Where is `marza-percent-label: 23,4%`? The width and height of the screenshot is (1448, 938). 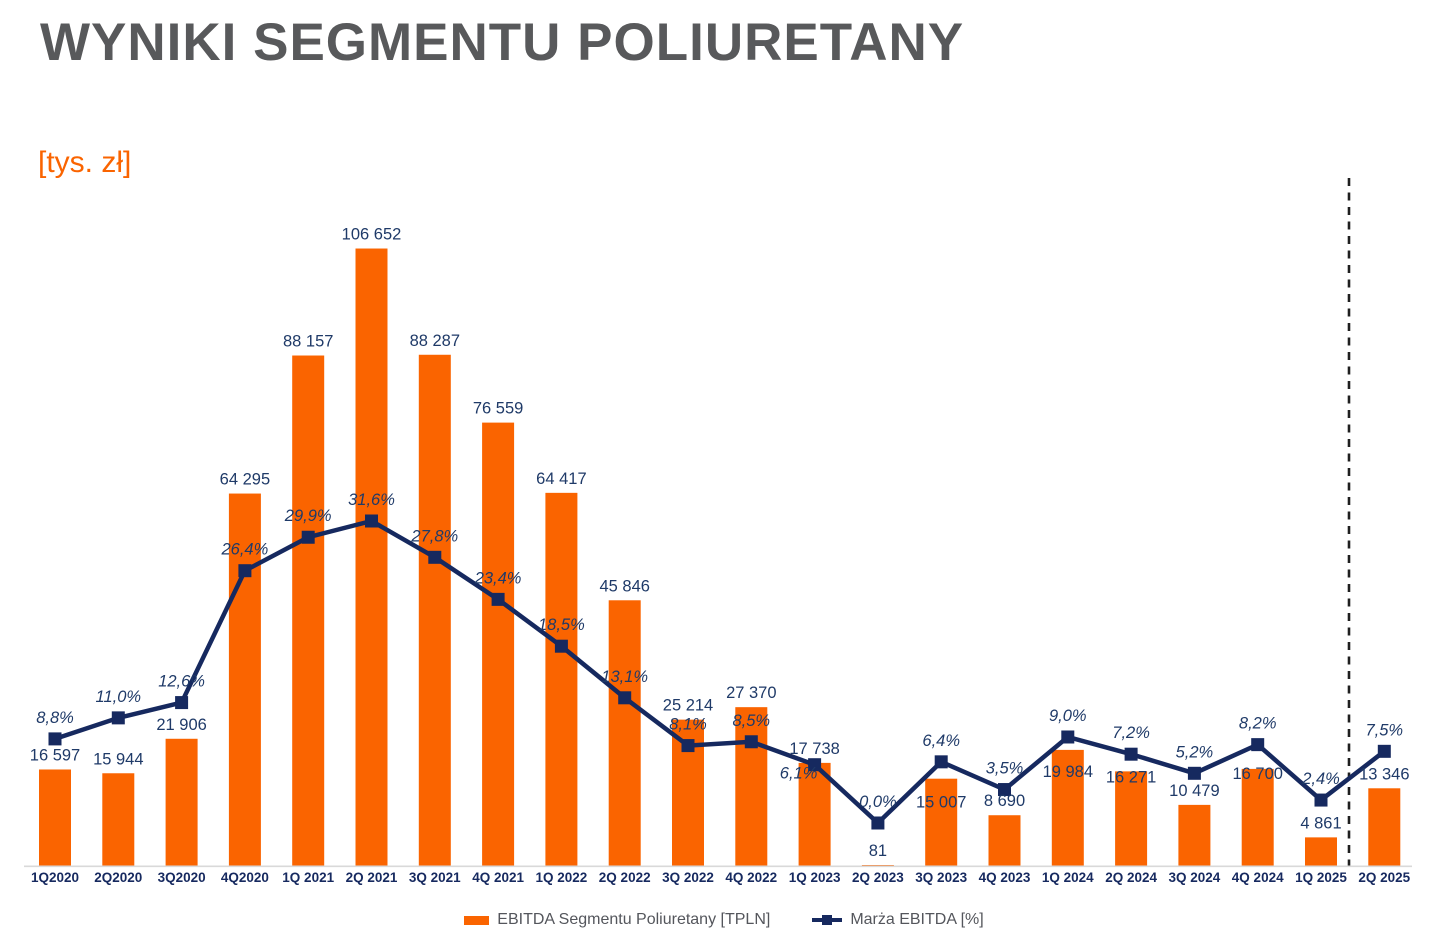 marza-percent-label: 23,4% is located at coordinates (498, 578).